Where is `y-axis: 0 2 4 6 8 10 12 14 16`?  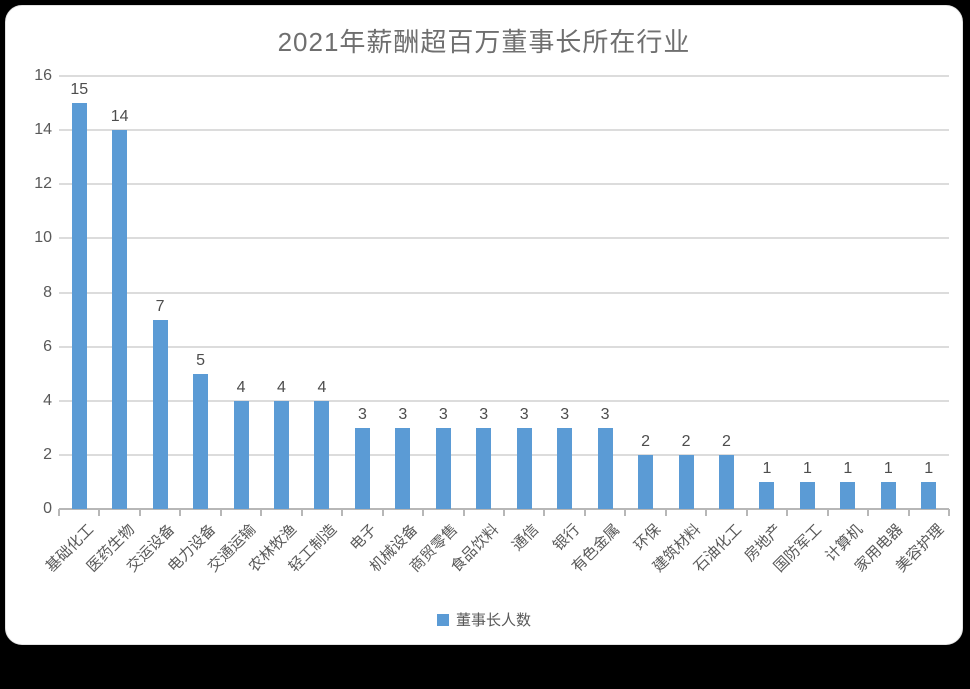
y-axis: 0 2 4 6 8 10 12 14 16 is located at coordinates (29, 292).